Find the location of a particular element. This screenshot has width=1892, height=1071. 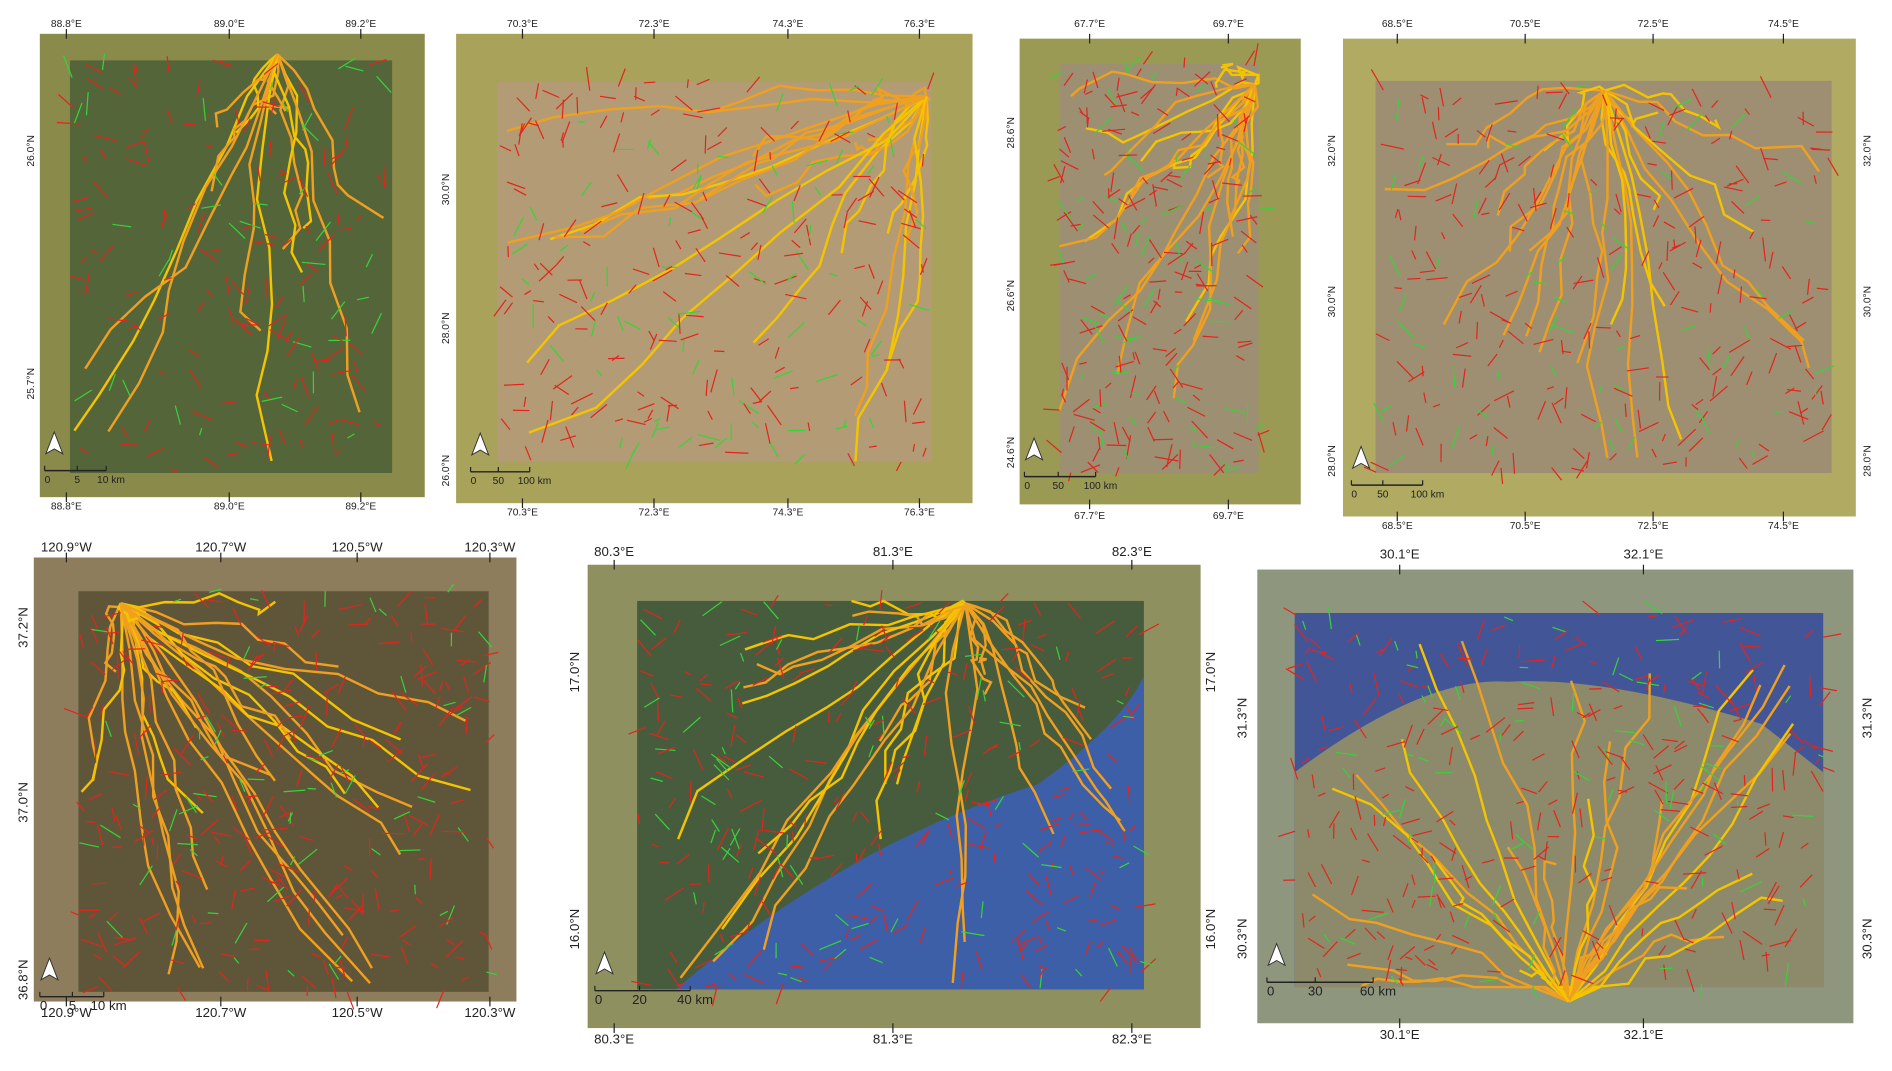

scale-label: 20 is located at coordinates (639, 999).